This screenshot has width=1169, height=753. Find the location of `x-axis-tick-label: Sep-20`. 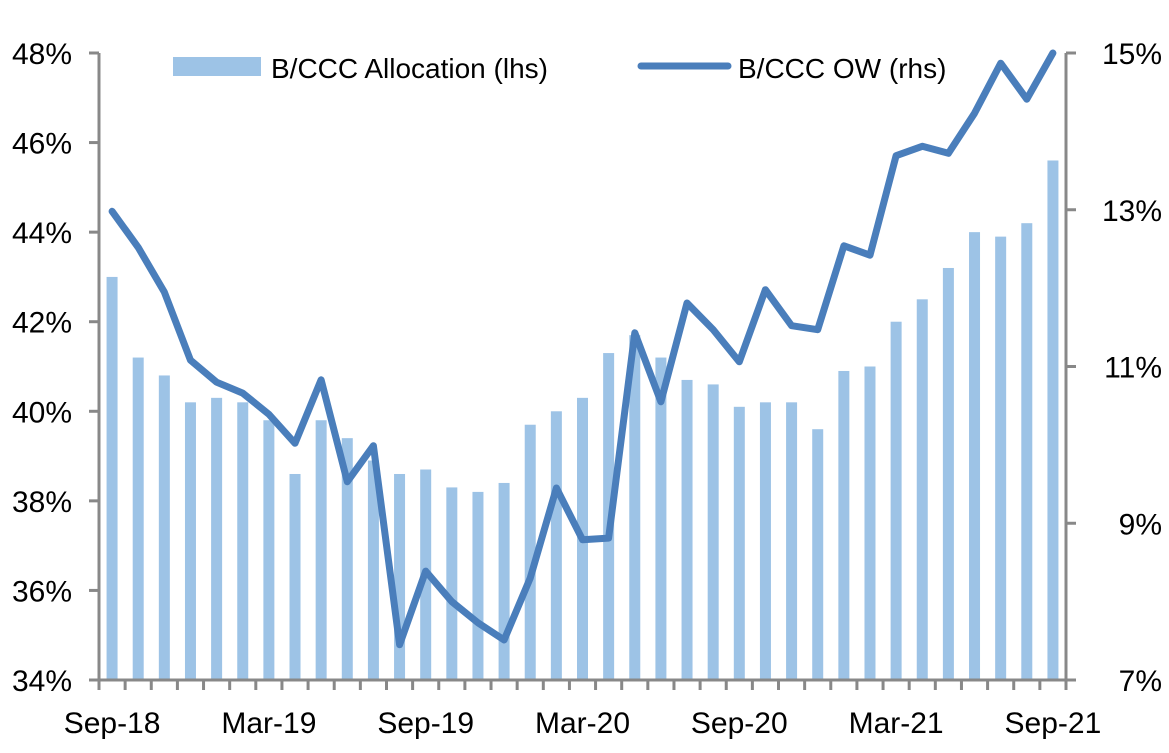

x-axis-tick-label: Sep-20 is located at coordinates (739, 723).